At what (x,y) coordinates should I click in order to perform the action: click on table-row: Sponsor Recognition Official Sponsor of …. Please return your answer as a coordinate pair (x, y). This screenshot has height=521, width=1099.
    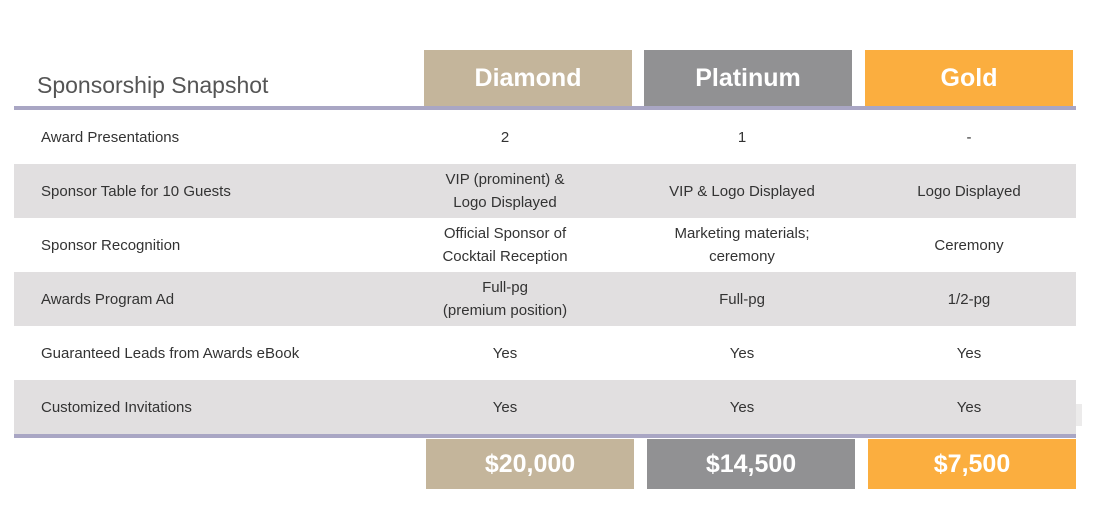
    Looking at the image, I should click on (545, 245).